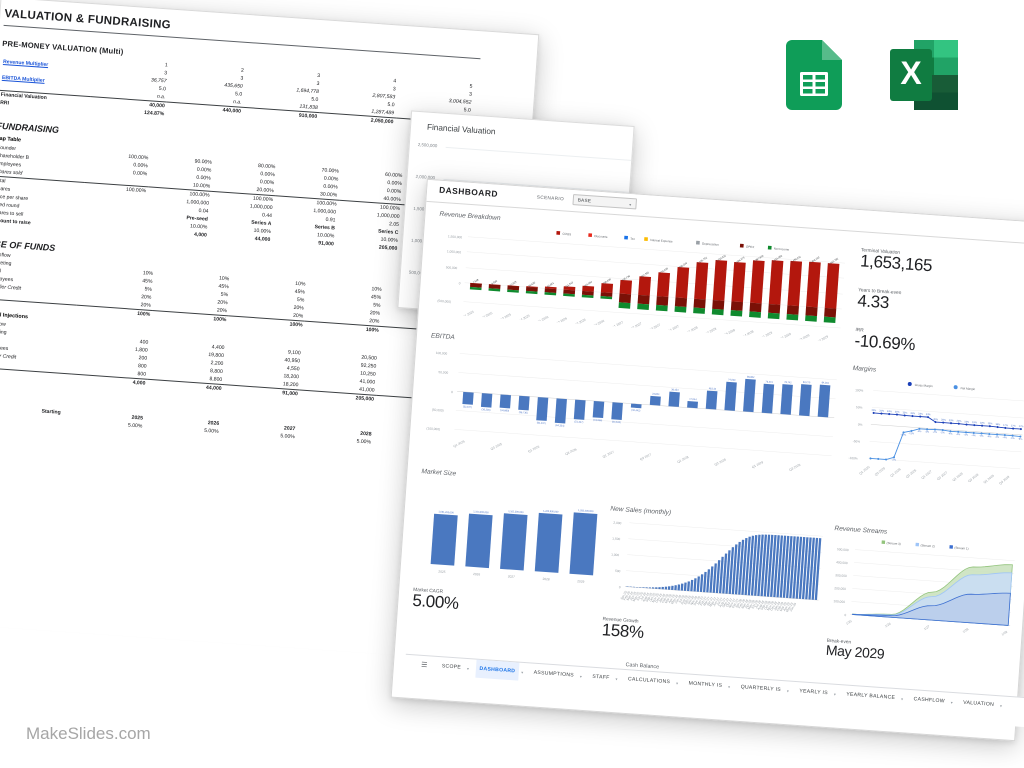 Image resolution: width=1024 pixels, height=768 pixels. What do you see at coordinates (952, 420) in the screenshot?
I see `point-value-label: 20%` at bounding box center [952, 420].